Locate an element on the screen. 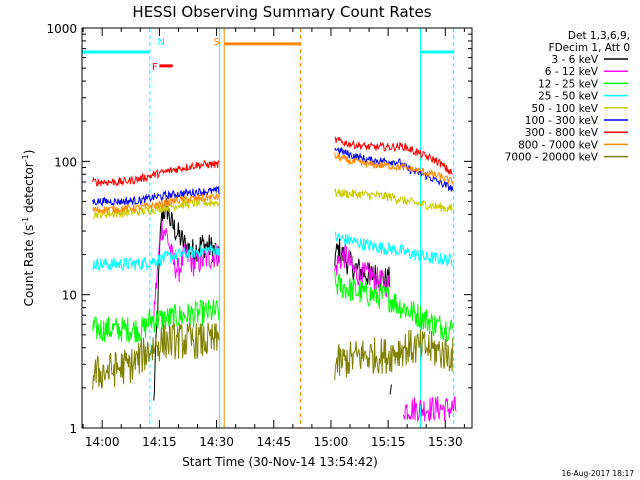  x-tick-label-3: 14:45 is located at coordinates (273, 442).